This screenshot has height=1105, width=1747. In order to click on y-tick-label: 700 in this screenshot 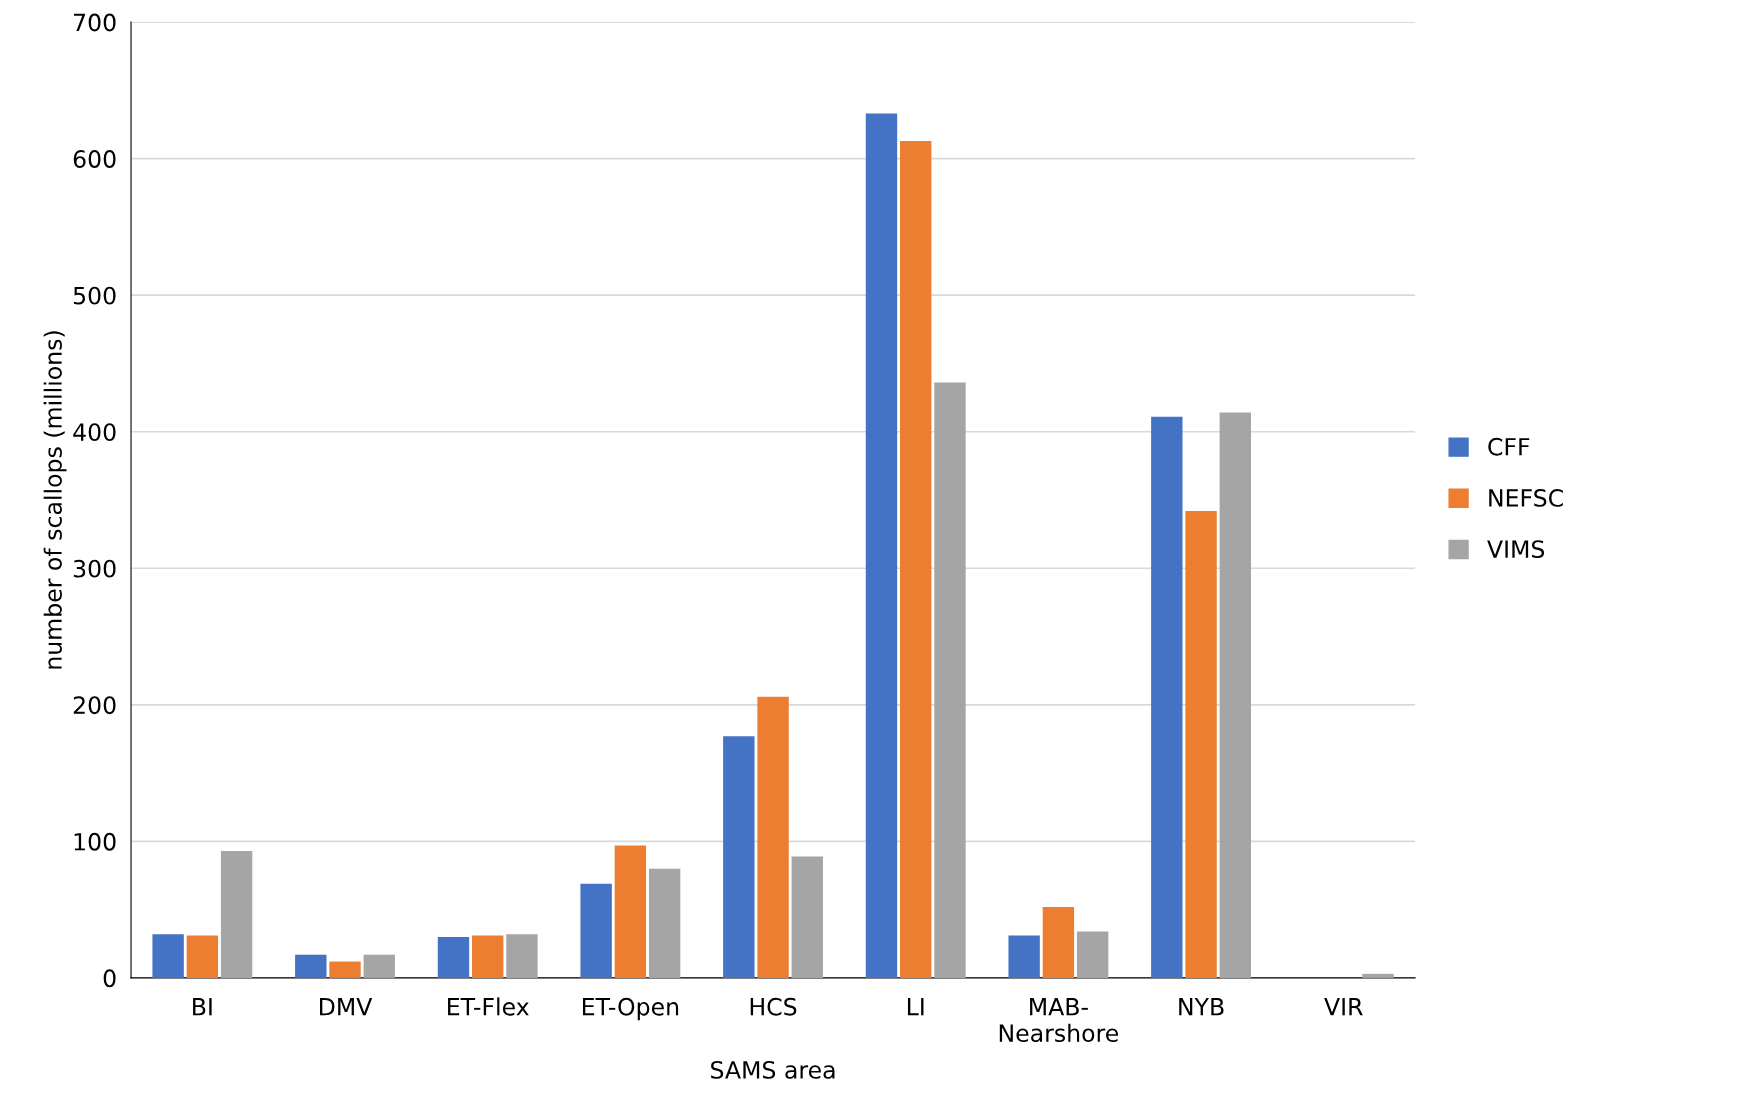, I will do `click(95, 22)`.